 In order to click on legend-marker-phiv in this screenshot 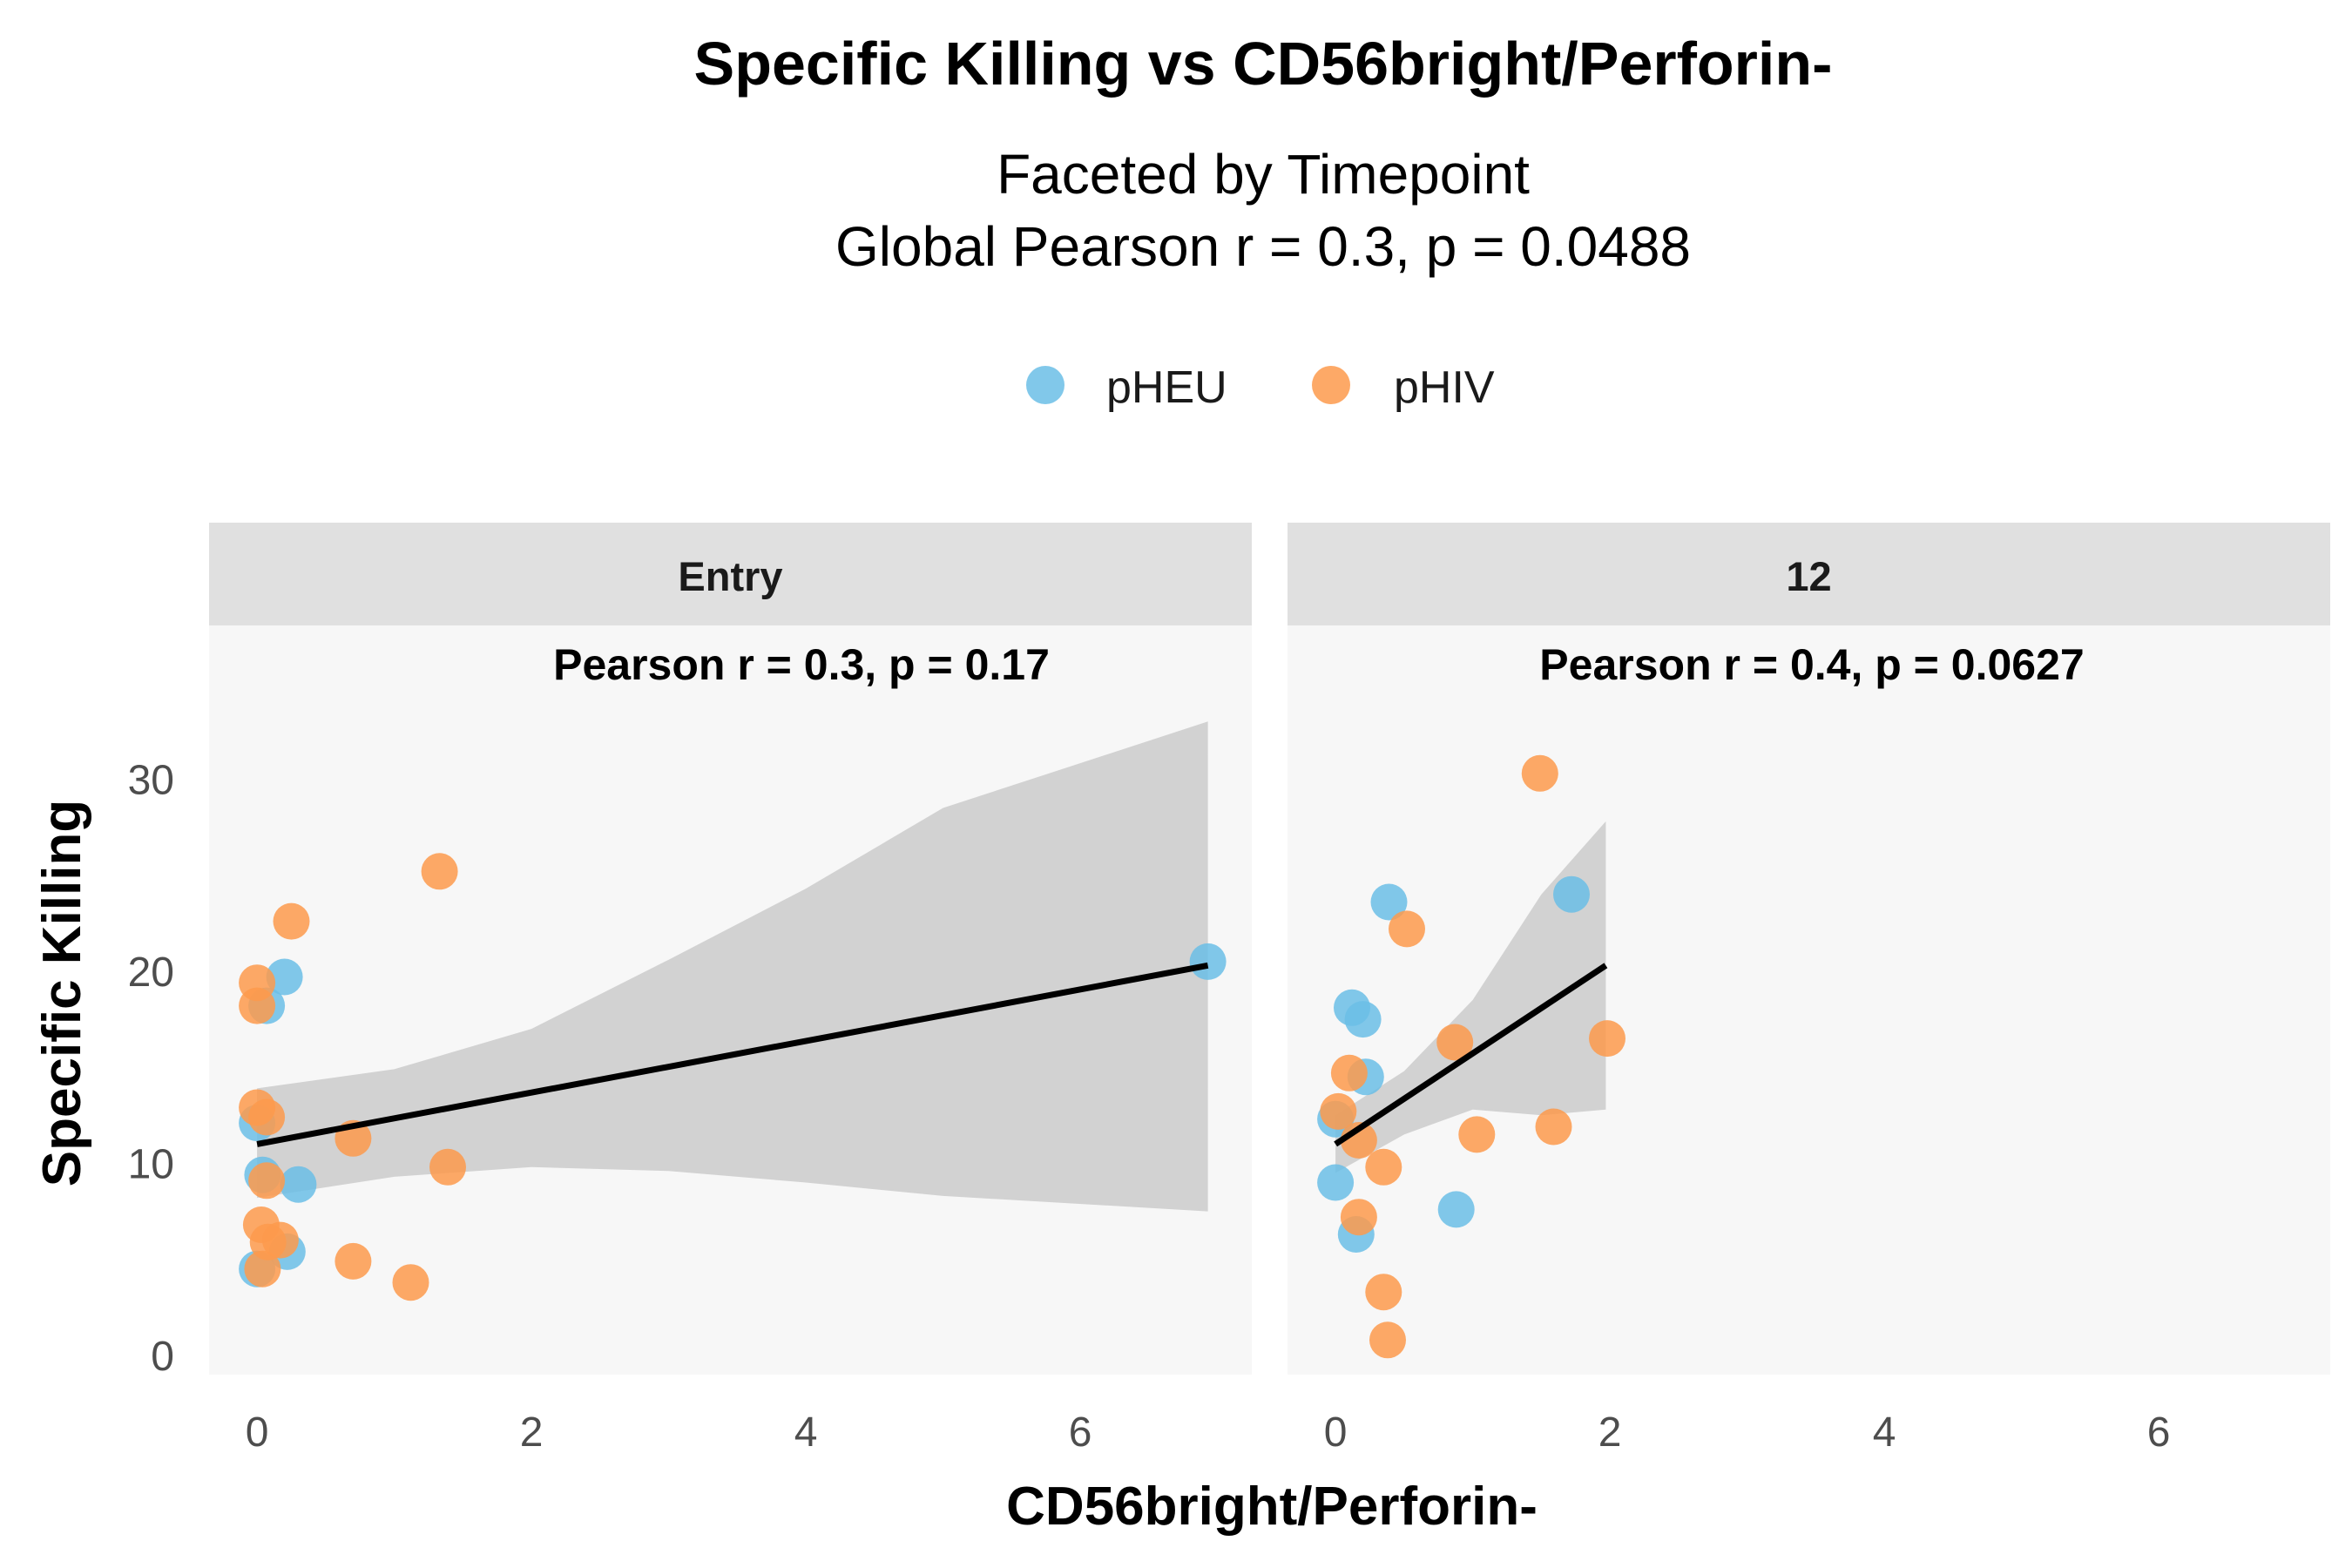, I will do `click(1331, 385)`.